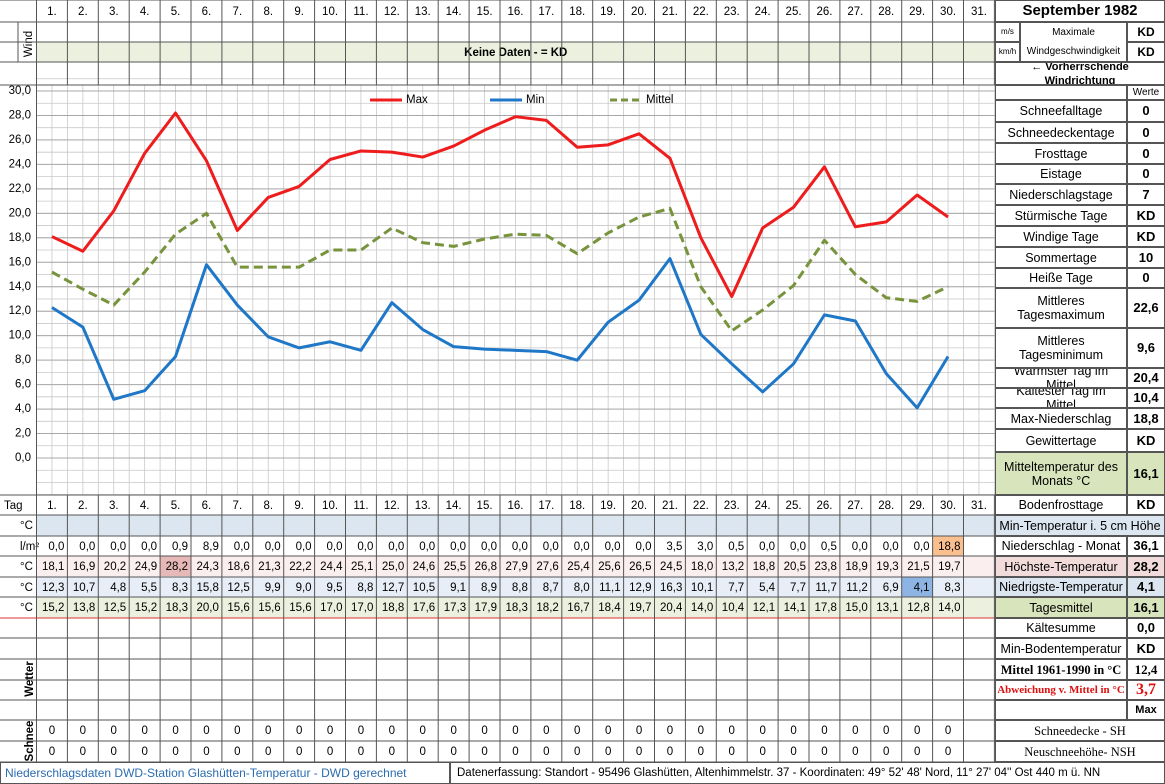 This screenshot has width=1165, height=784. Describe the element at coordinates (393, 567) in the screenshot. I see `table-value: 25,0` at that location.